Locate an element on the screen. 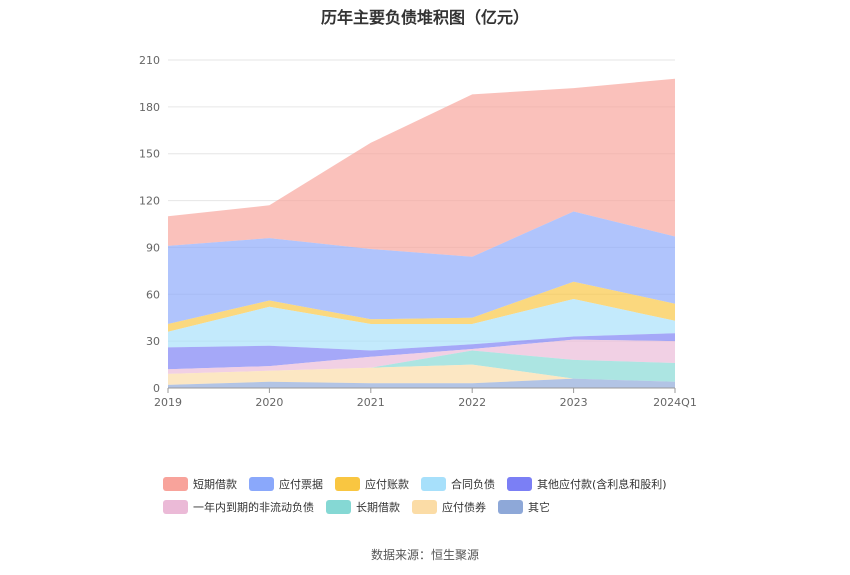 The image size is (850, 575). area-长期借款 is located at coordinates (421, 366).